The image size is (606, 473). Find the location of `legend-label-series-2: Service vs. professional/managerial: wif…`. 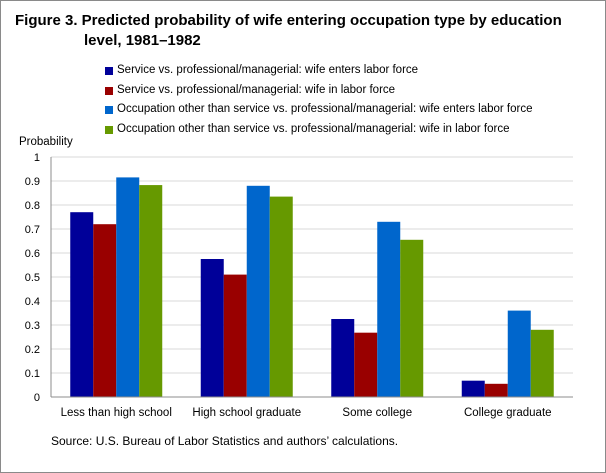

legend-label-series-2: Service vs. professional/managerial: wif… is located at coordinates (256, 89).